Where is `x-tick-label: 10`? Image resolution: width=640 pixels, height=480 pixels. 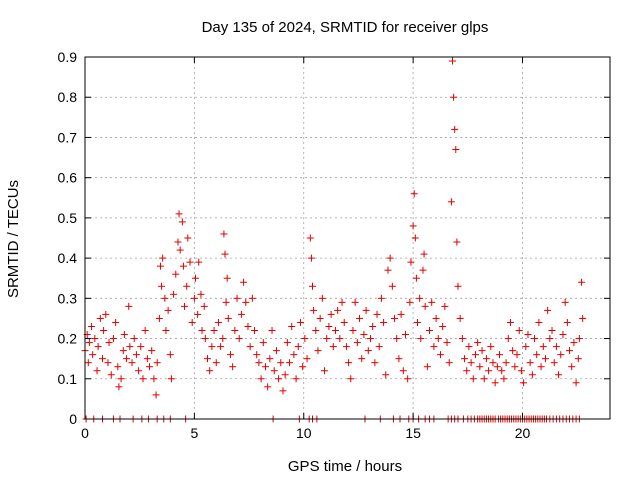 x-tick-label: 10 is located at coordinates (304, 433).